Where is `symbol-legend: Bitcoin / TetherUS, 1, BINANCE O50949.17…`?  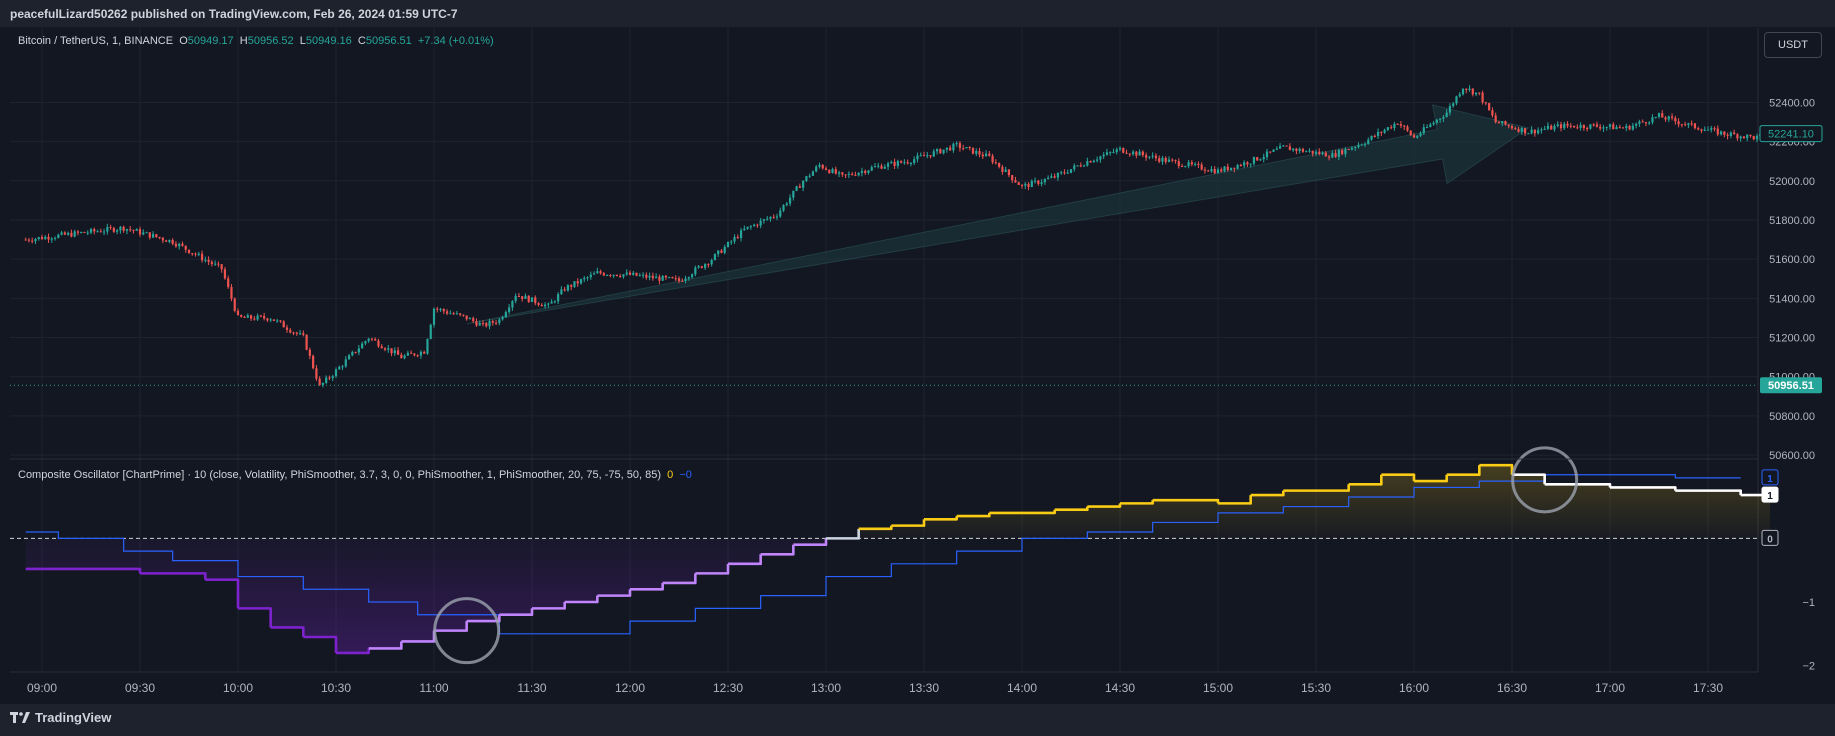 symbol-legend: Bitcoin / TetherUS, 1, BINANCE O50949.17… is located at coordinates (256, 41).